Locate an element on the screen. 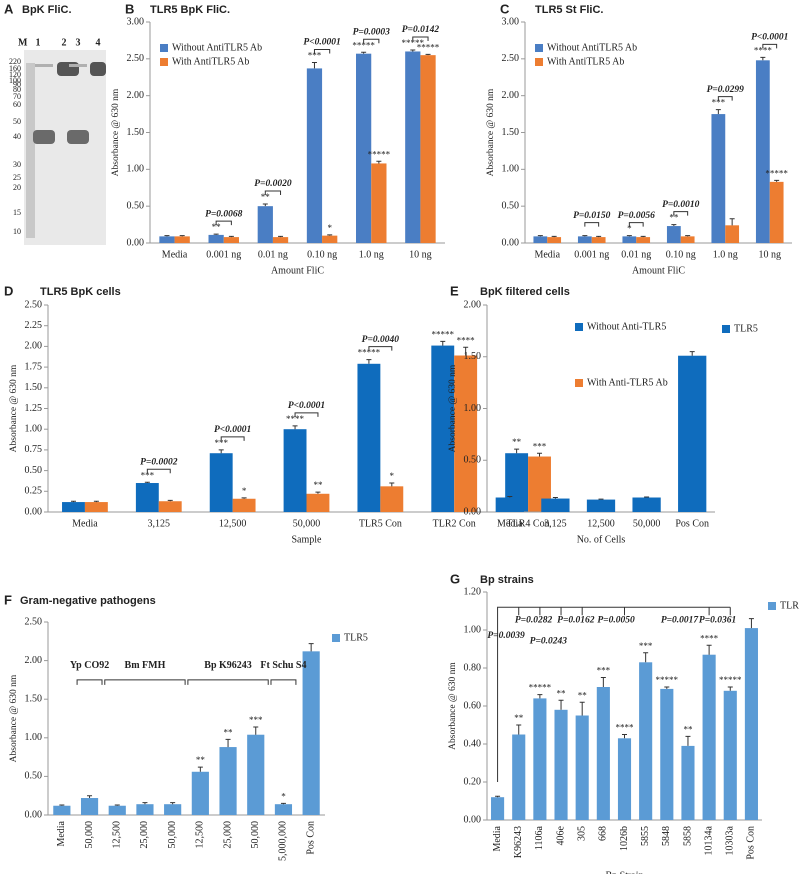 This screenshot has width=799, height=874. chart-title: Bp strains is located at coordinates (507, 580).